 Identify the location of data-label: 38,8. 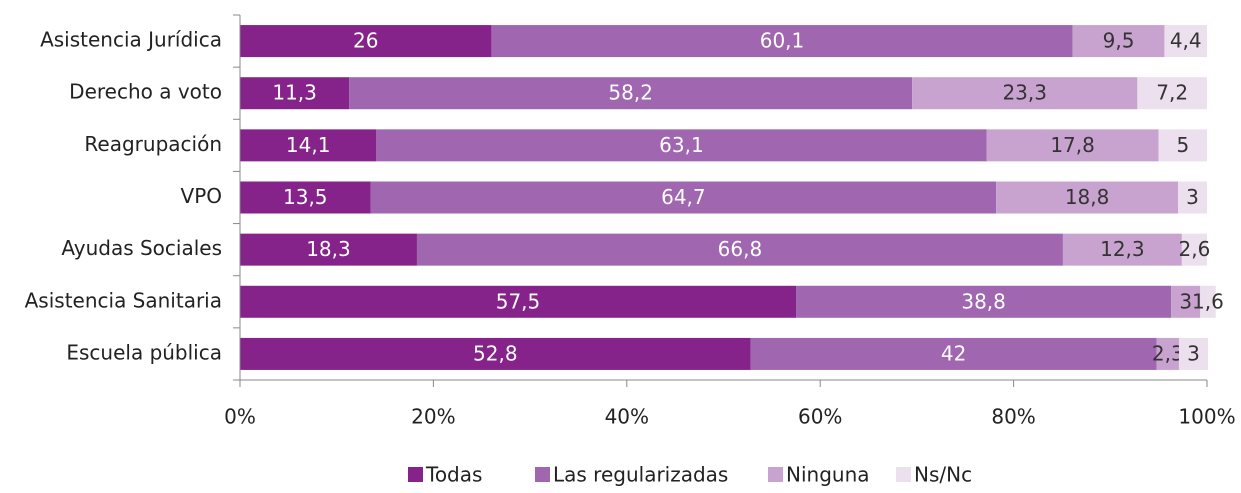
(983, 301).